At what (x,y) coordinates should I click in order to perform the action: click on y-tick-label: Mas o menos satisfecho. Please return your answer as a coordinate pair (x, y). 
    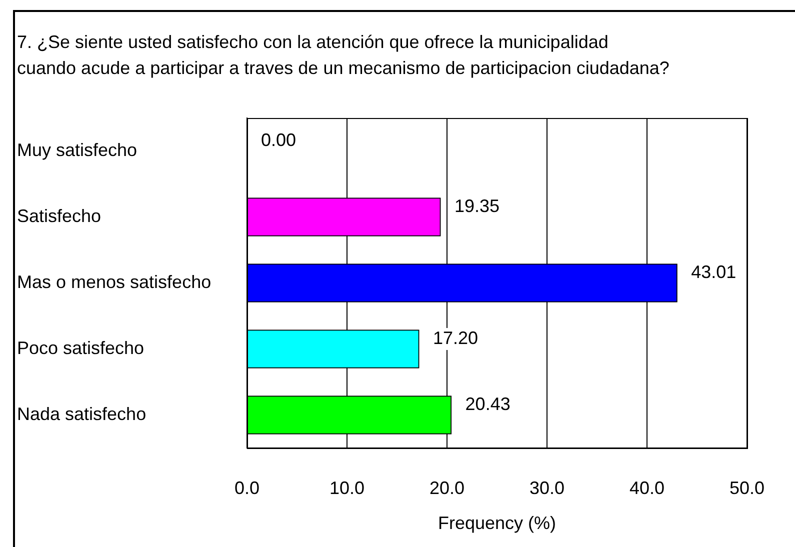
    Looking at the image, I should click on (114, 282).